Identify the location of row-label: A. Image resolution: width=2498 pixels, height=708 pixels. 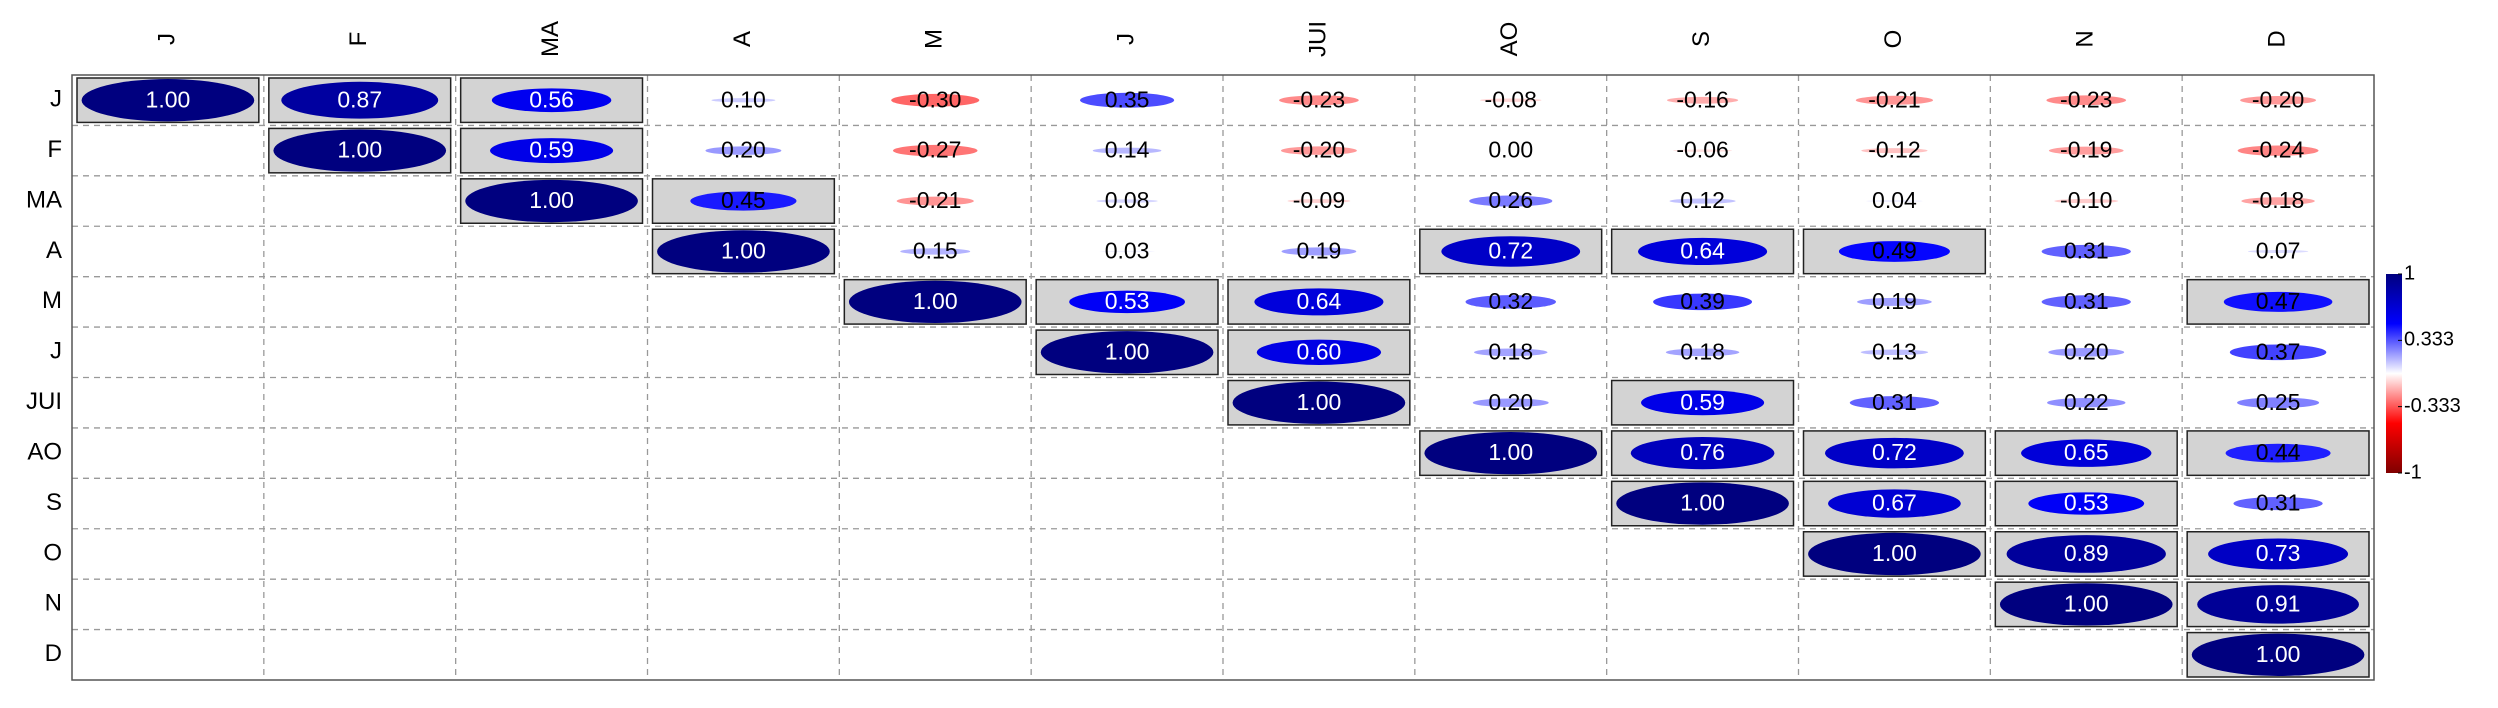
(54, 250).